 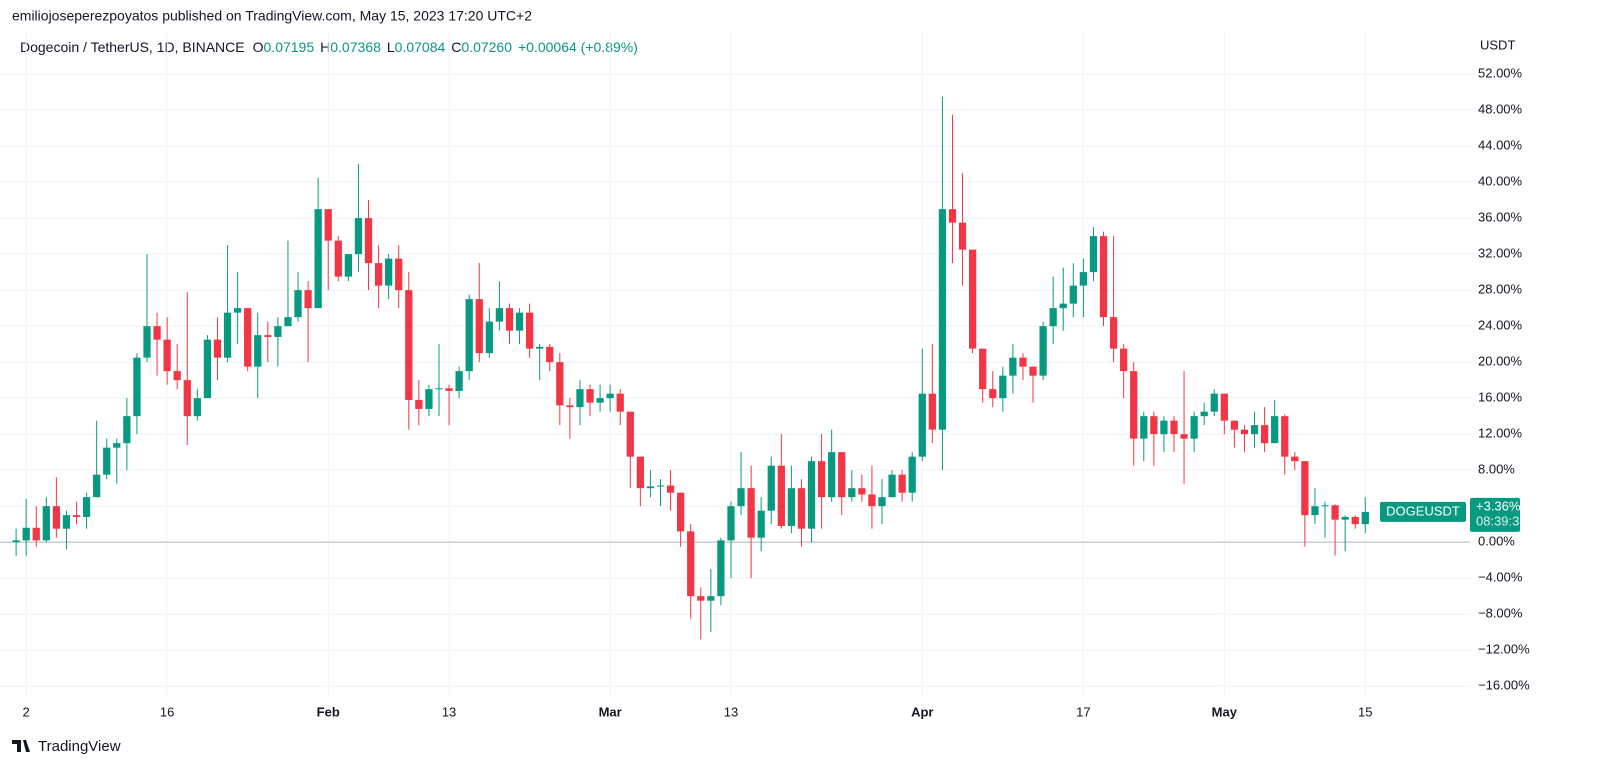 I want to click on y-tick-label: 16.00%, so click(x=1500, y=397).